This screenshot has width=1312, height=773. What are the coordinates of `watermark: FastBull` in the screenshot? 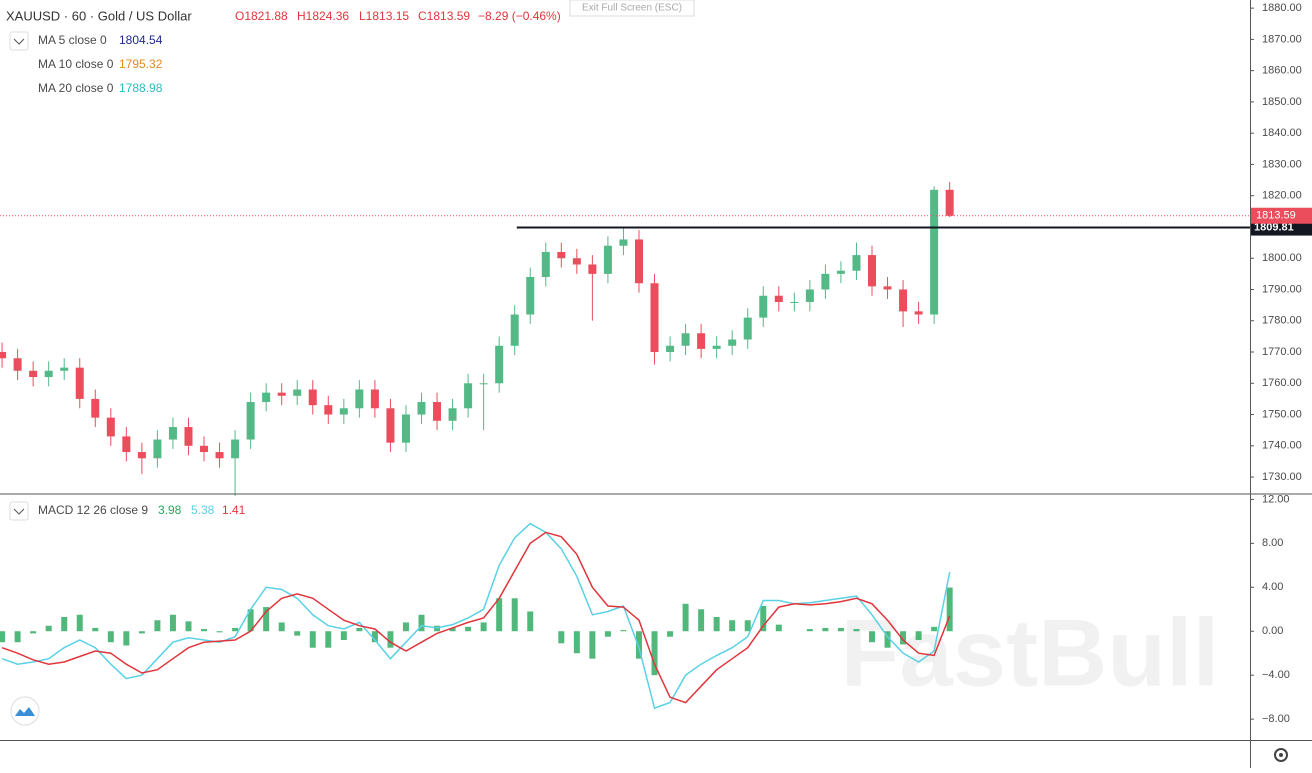 It's located at (1030, 652).